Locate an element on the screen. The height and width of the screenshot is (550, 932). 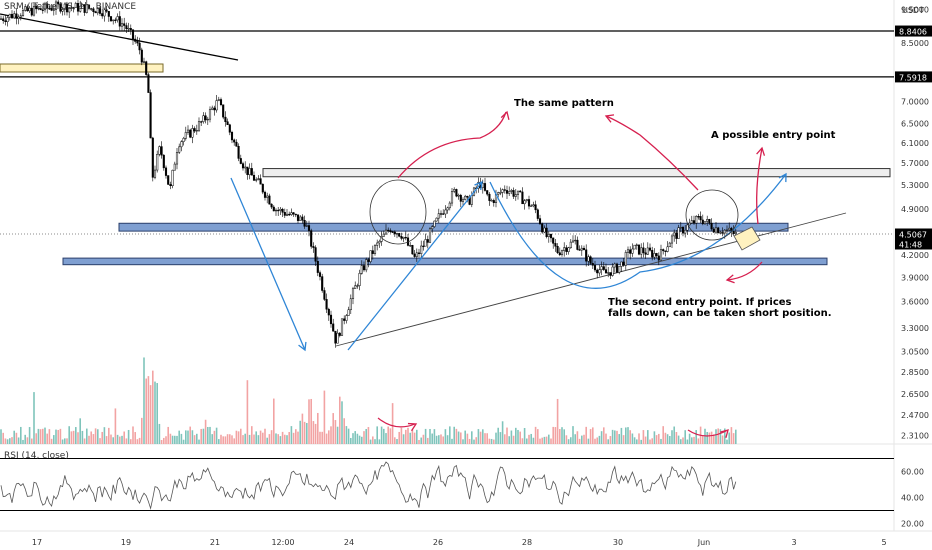
price-tick: 4.9000 is located at coordinates (915, 209).